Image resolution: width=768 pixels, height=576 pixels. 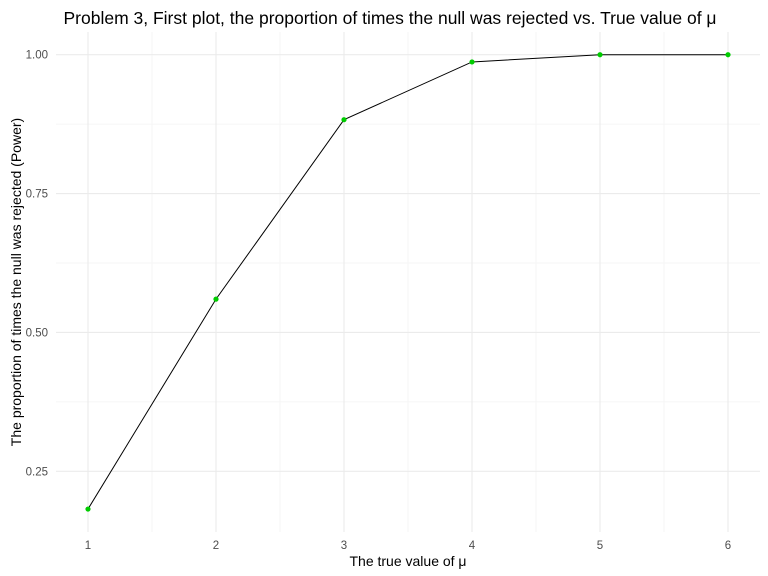 What do you see at coordinates (472, 546) in the screenshot?
I see `x-tick-label: 4` at bounding box center [472, 546].